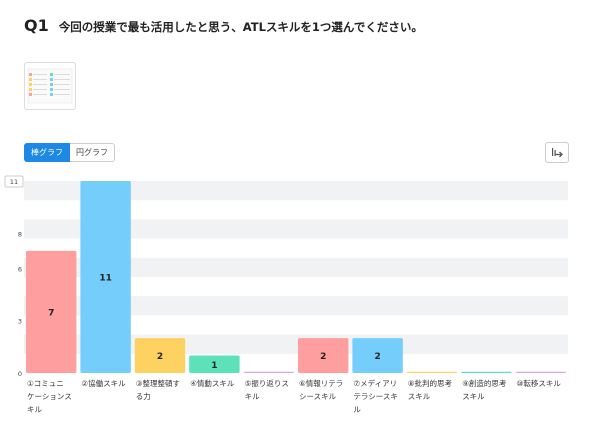  I want to click on y-tick-label: 8, so click(20, 234).